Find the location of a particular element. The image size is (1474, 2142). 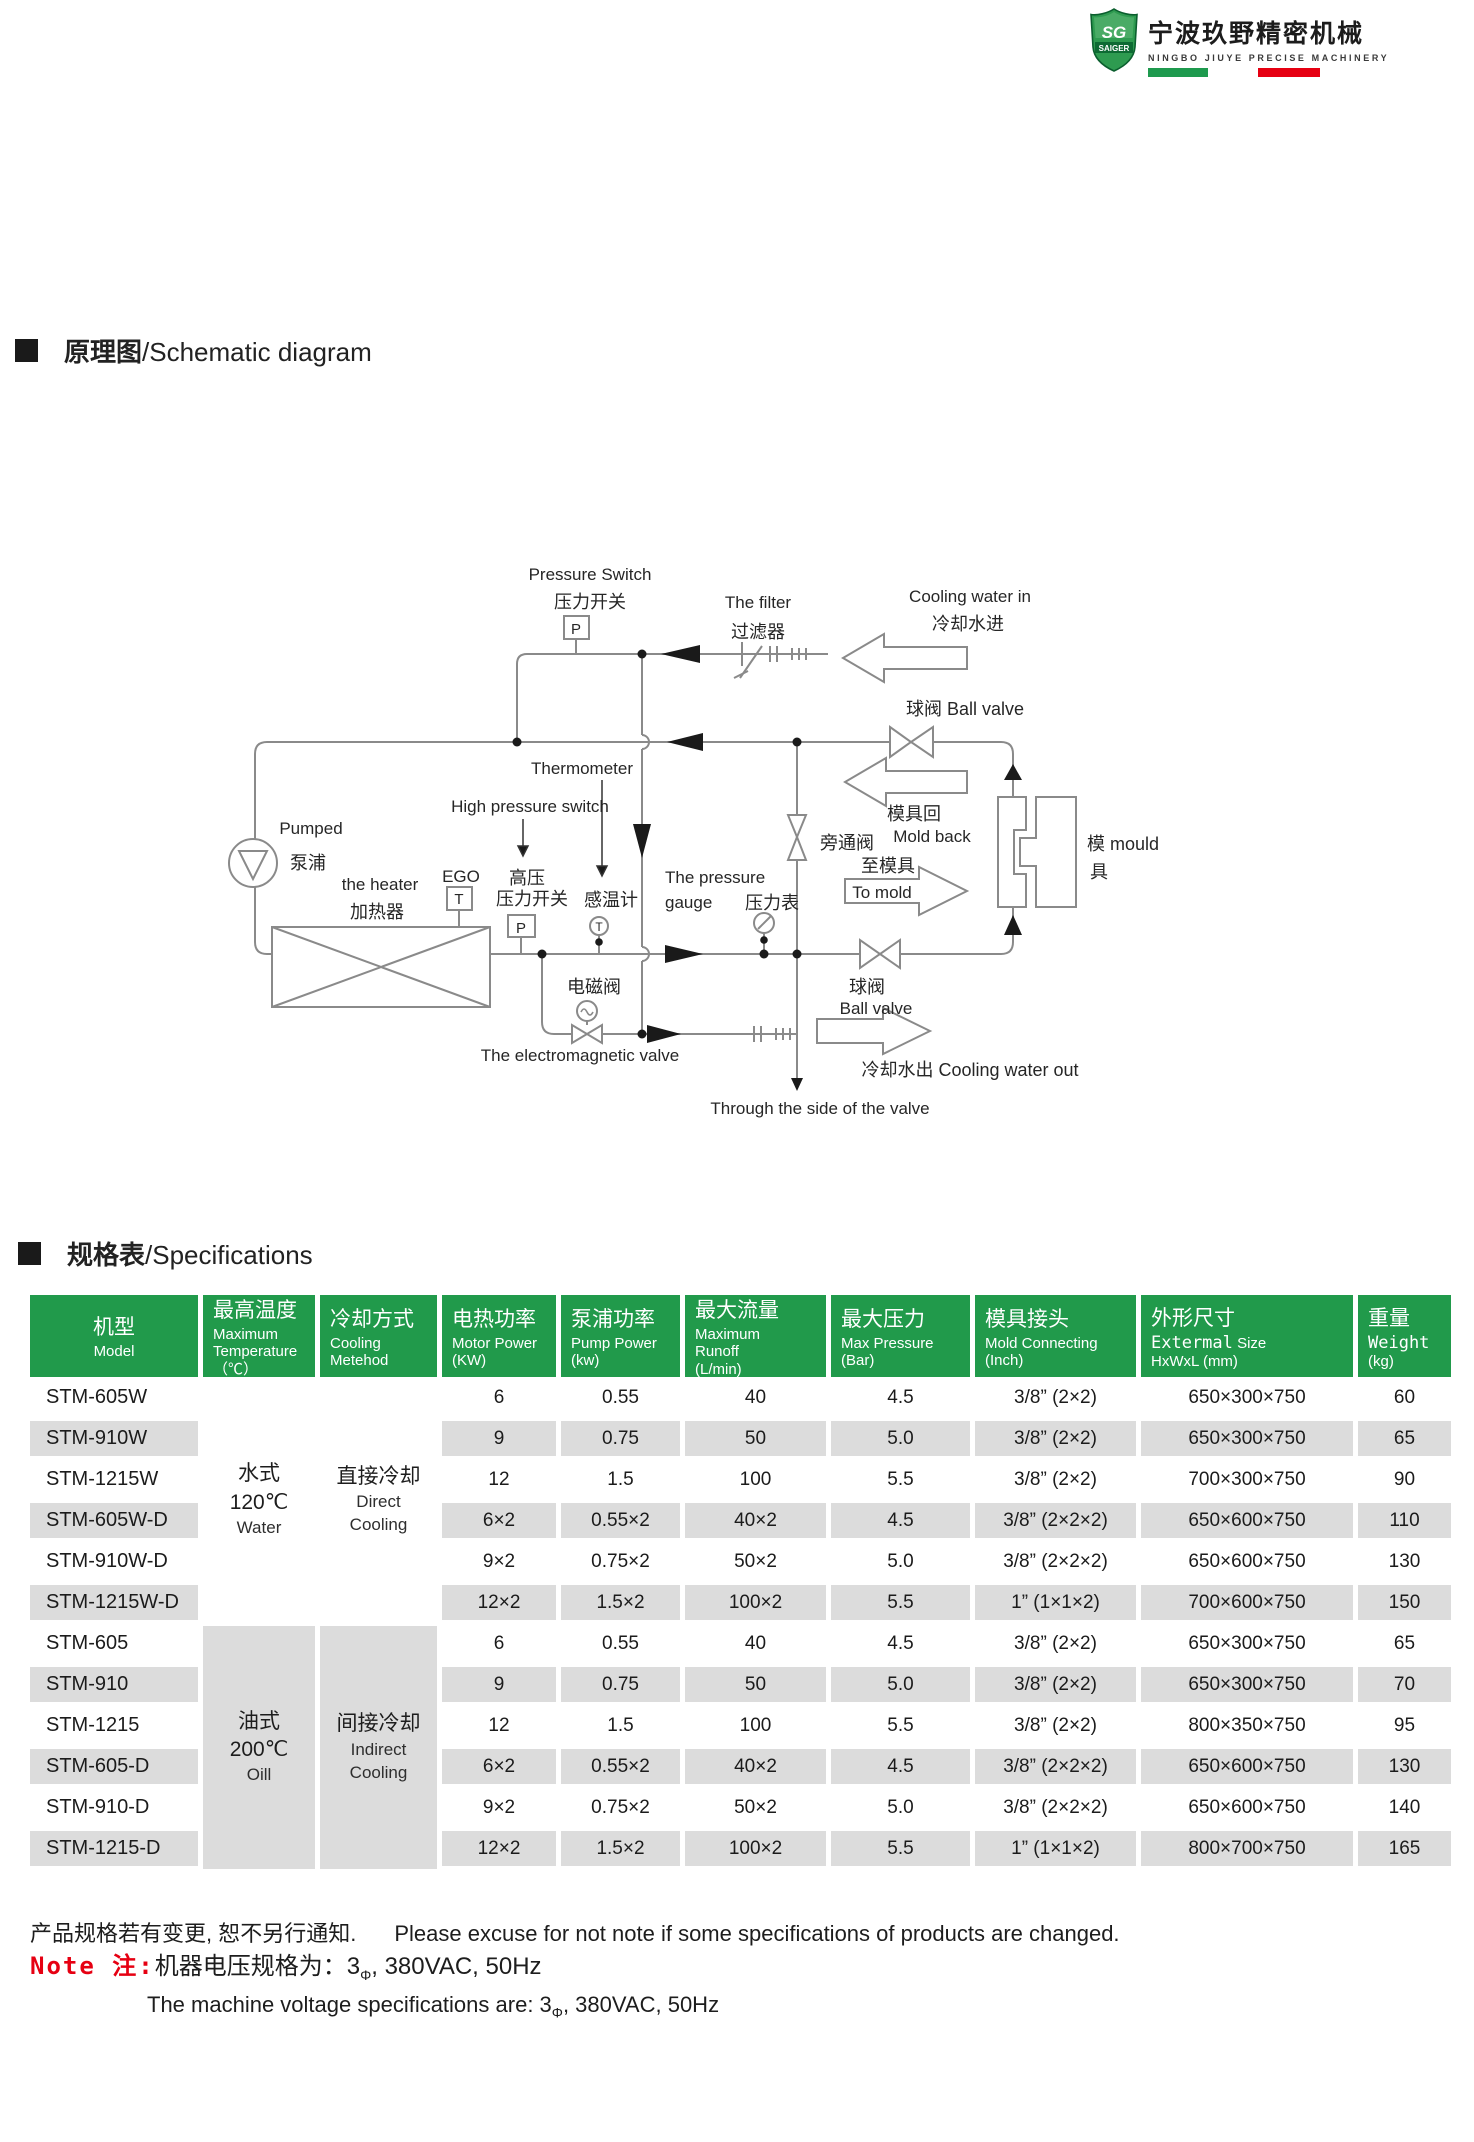

model-cell: STM-910W is located at coordinates (114, 1438).